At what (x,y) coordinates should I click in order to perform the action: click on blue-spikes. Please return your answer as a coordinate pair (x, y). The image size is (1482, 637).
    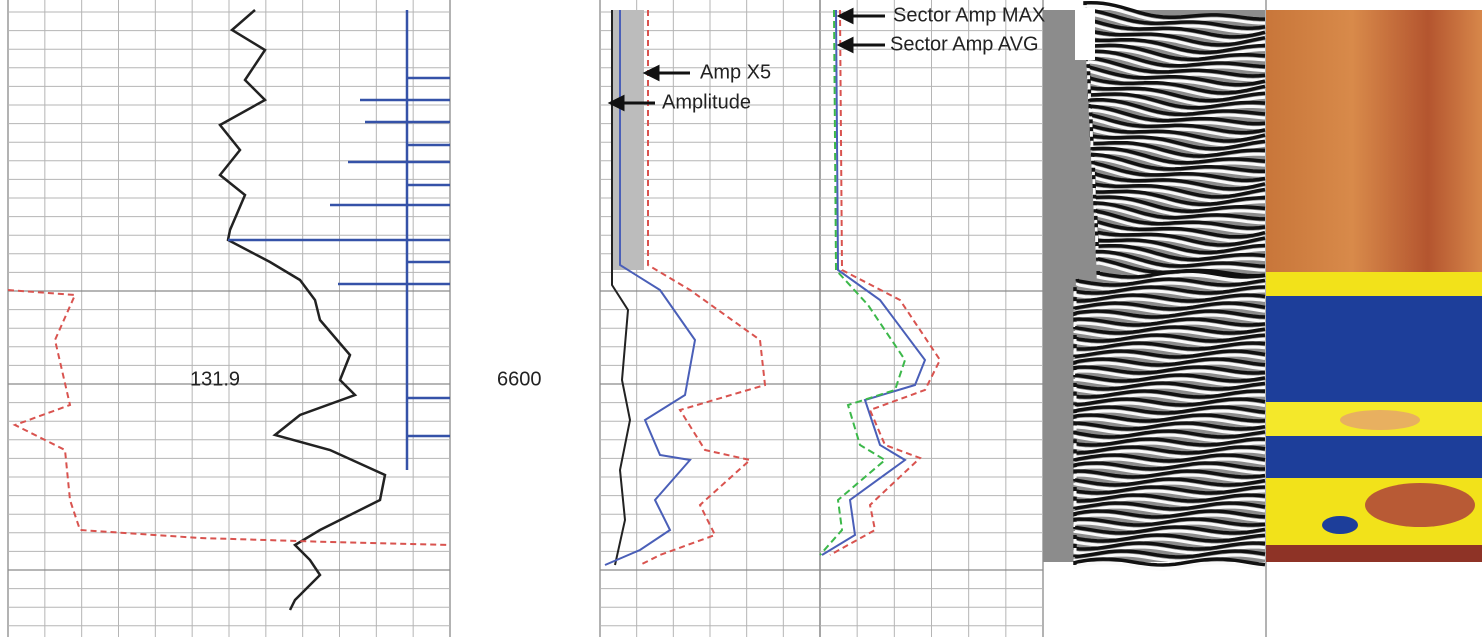
    Looking at the image, I should click on (339, 240).